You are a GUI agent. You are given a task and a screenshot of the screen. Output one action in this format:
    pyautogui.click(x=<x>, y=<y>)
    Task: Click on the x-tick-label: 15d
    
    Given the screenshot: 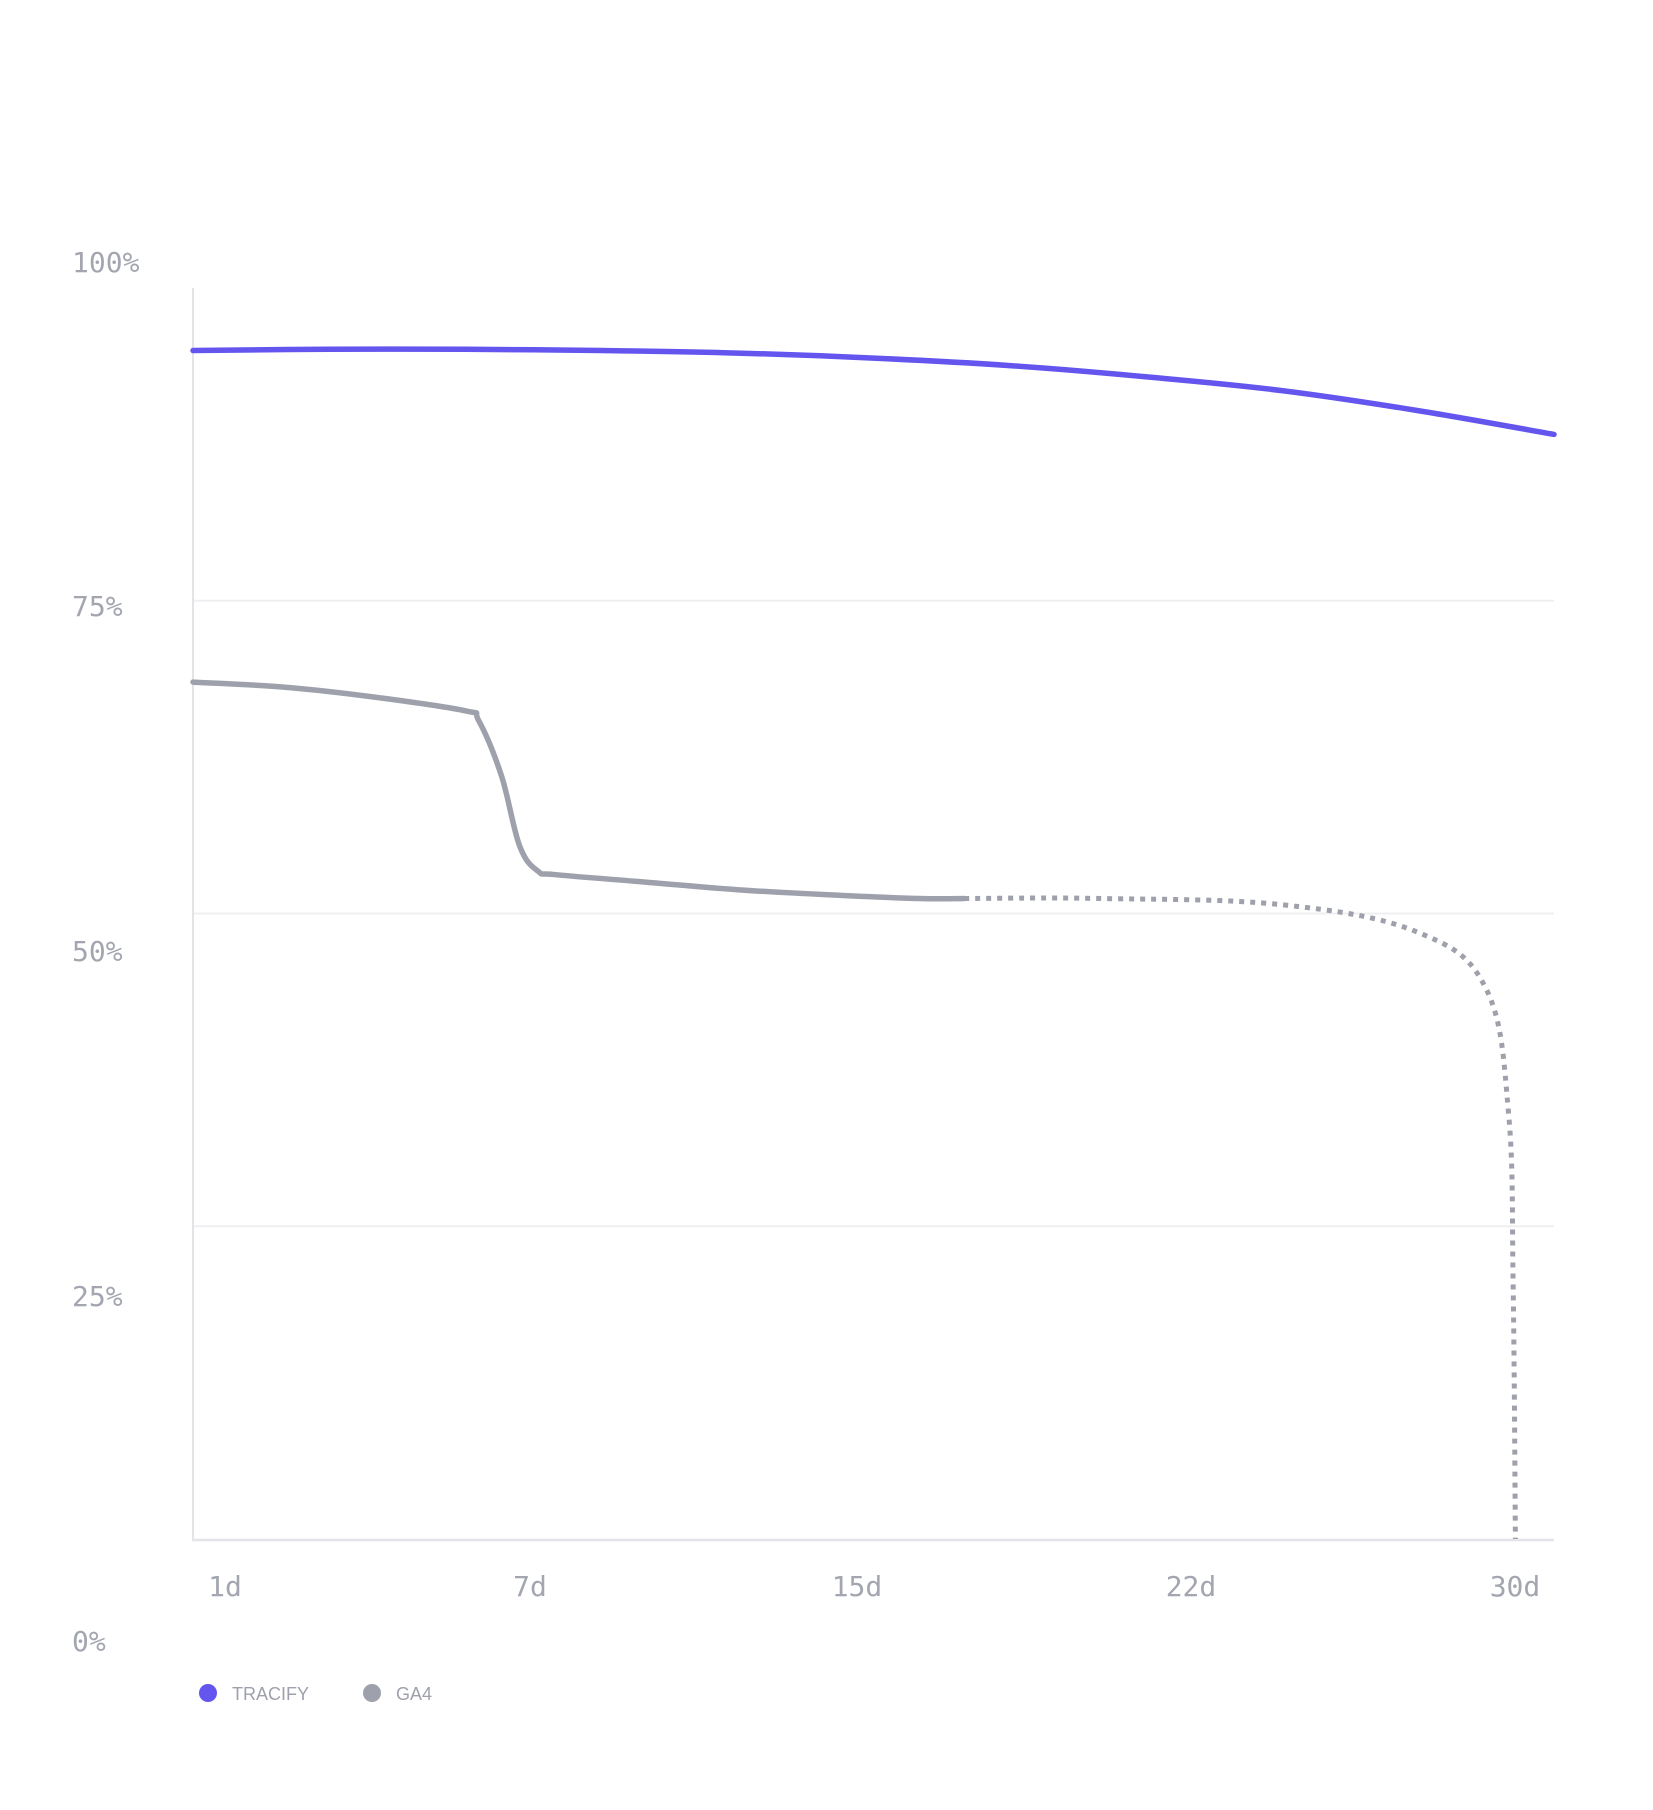 What is the action you would take?
    pyautogui.click(x=857, y=1586)
    